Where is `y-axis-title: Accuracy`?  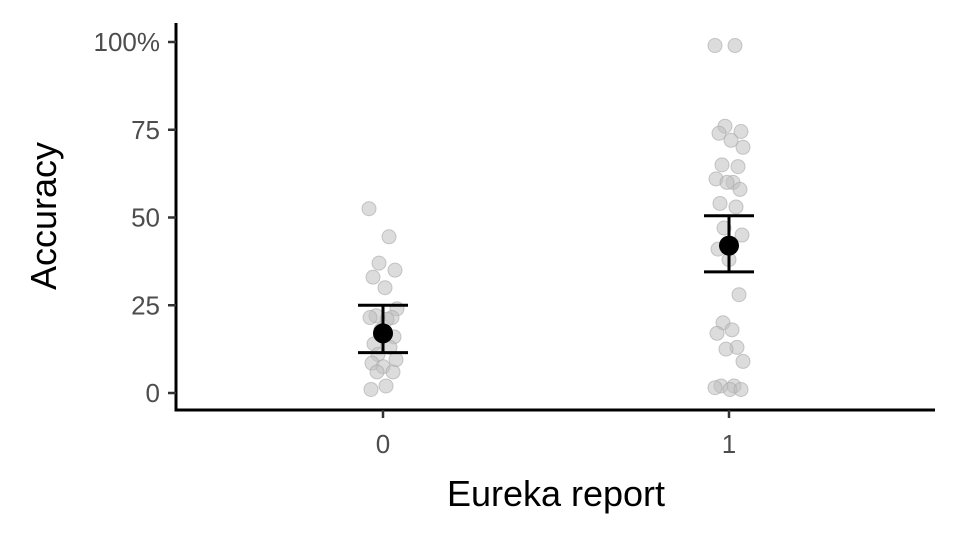 y-axis-title: Accuracy is located at coordinates (43, 216).